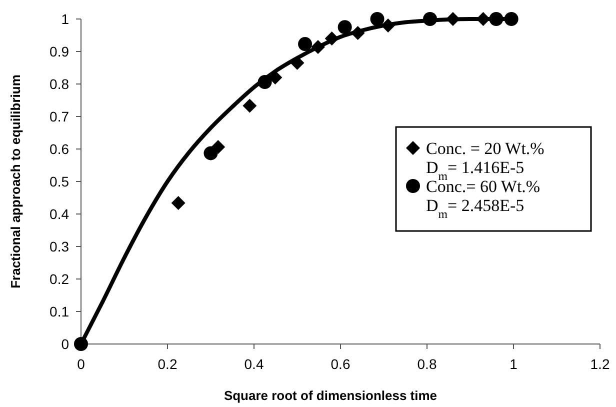 The image size is (616, 407). I want to click on y-tick-label: 0.4, so click(60, 214).